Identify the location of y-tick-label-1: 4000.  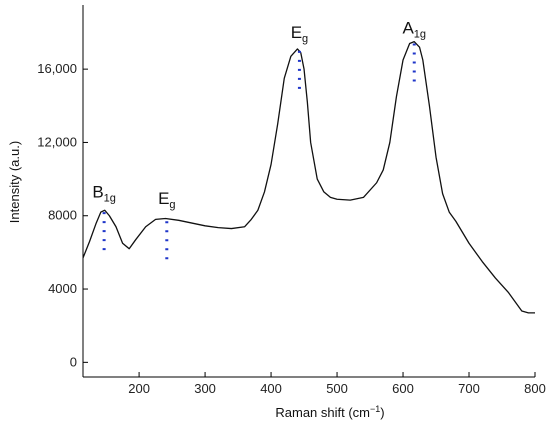
(62, 288).